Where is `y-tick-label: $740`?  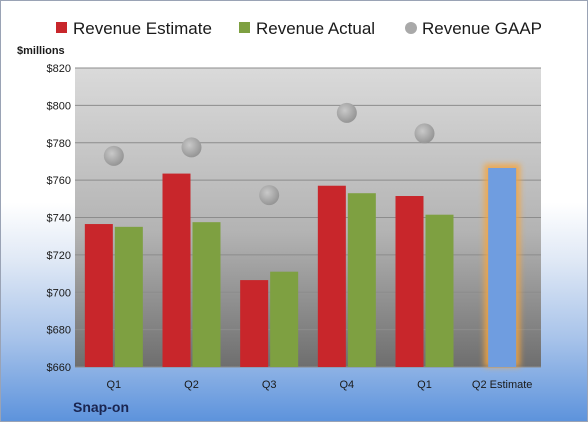
y-tick-label: $740 is located at coordinates (59, 219).